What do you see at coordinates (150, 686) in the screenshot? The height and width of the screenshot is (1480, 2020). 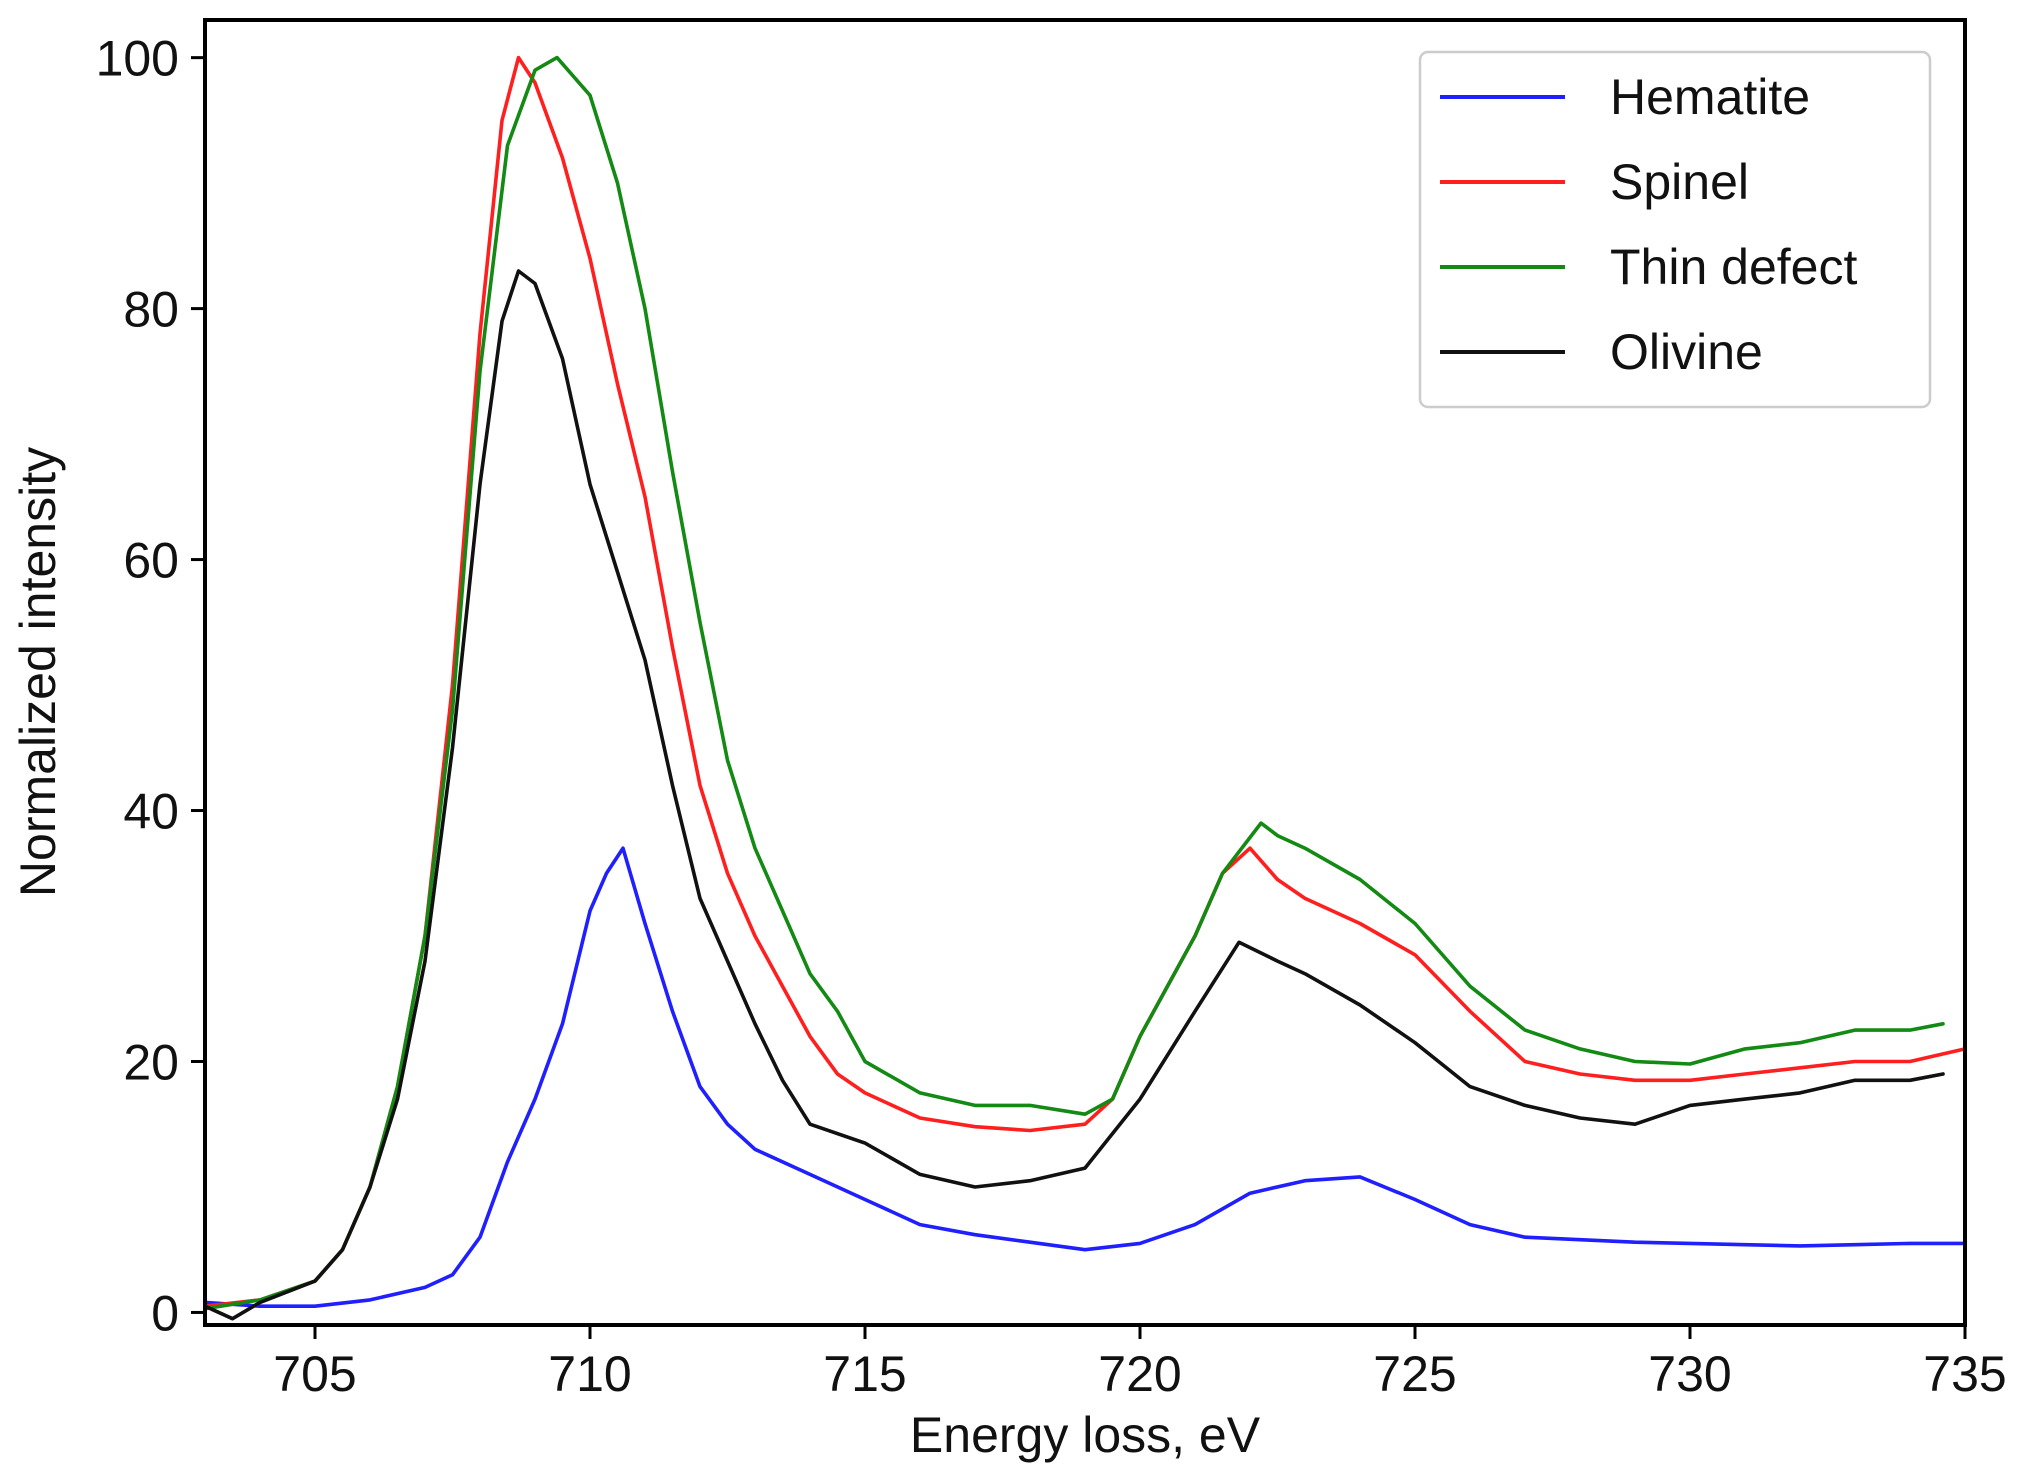 I see `y-axis: 0 20 40 60 80 100` at bounding box center [150, 686].